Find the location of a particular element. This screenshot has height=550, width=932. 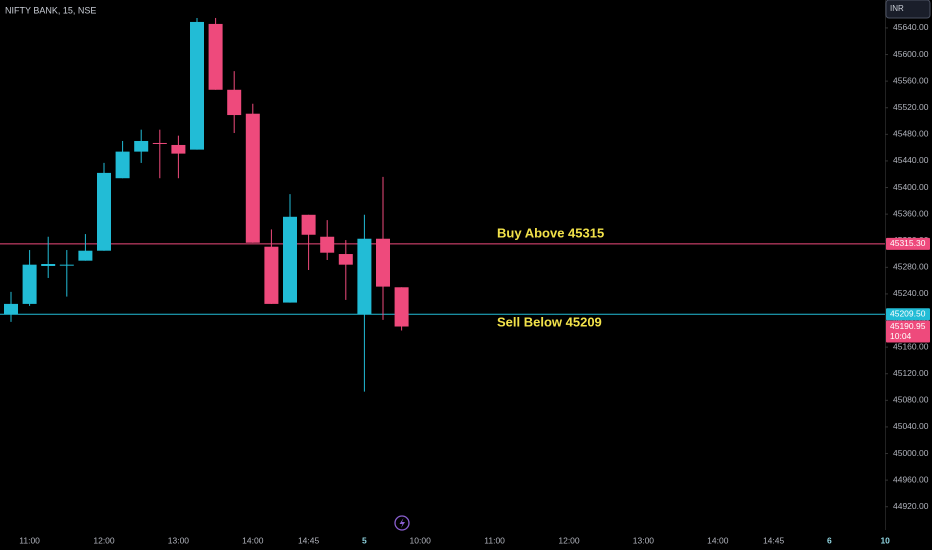

level-price-label: 45209.50 is located at coordinates (908, 313).